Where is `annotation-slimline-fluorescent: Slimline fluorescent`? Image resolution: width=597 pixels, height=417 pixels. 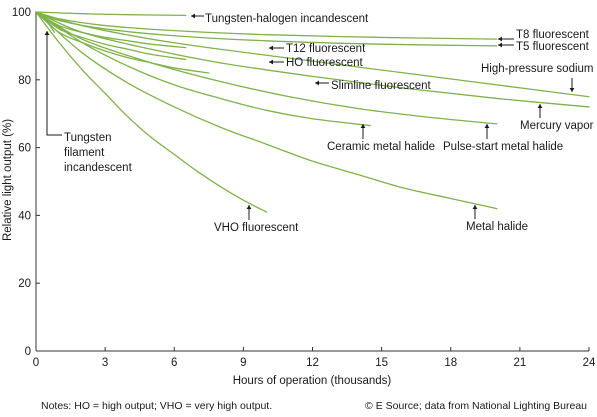
annotation-slimline-fluorescent: Slimline fluorescent is located at coordinates (373, 86).